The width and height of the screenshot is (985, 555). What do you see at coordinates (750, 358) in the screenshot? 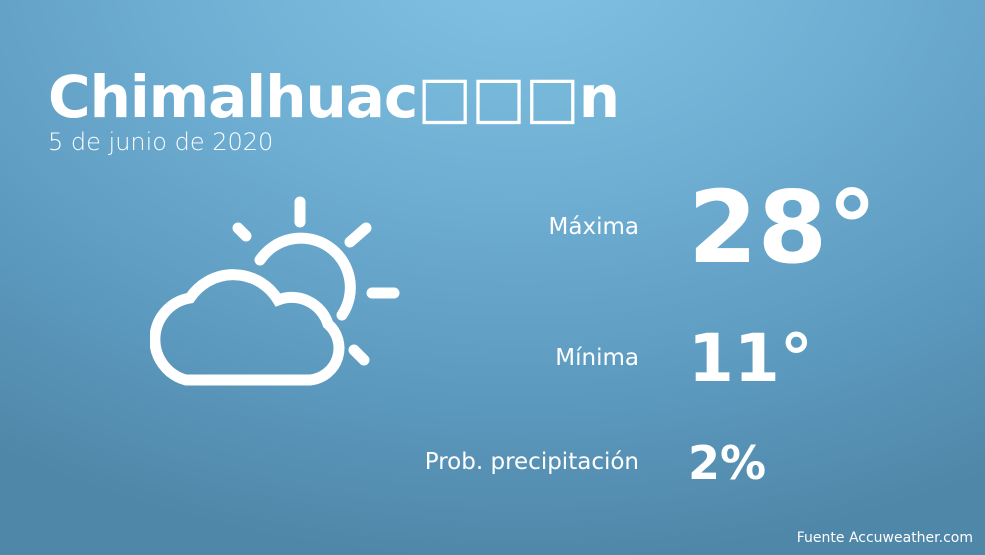
I see `min-temp-value: 11°` at bounding box center [750, 358].